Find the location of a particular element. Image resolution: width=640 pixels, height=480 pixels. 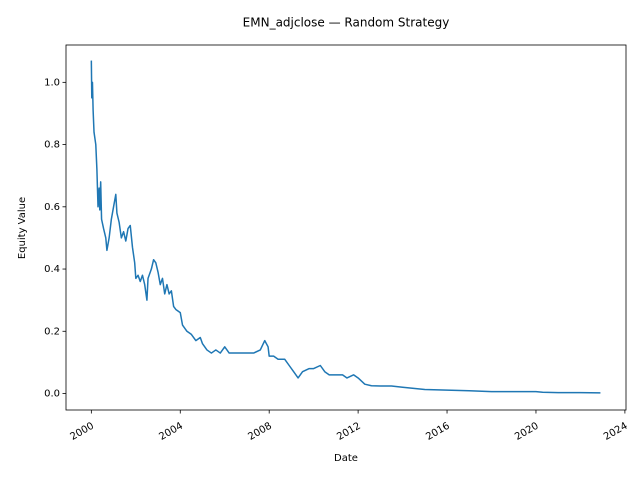

x-tick-label: 2008 is located at coordinates (260, 432).